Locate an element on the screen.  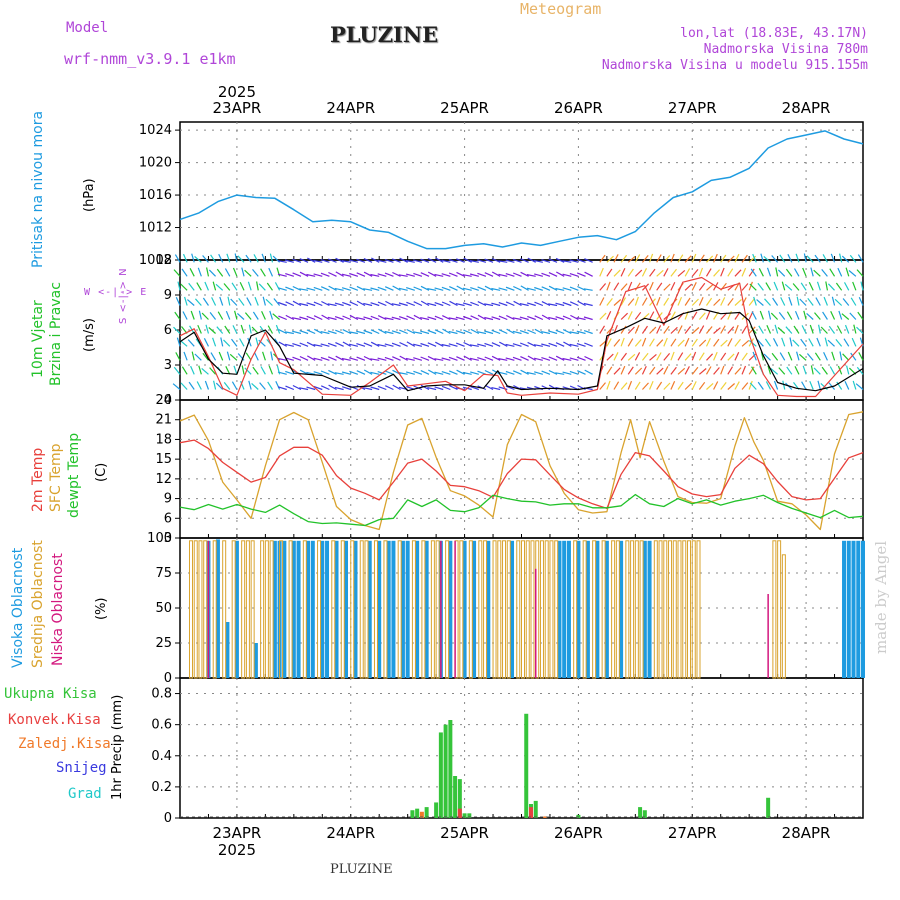
year-label-top: 2025 is located at coordinates (237, 92).